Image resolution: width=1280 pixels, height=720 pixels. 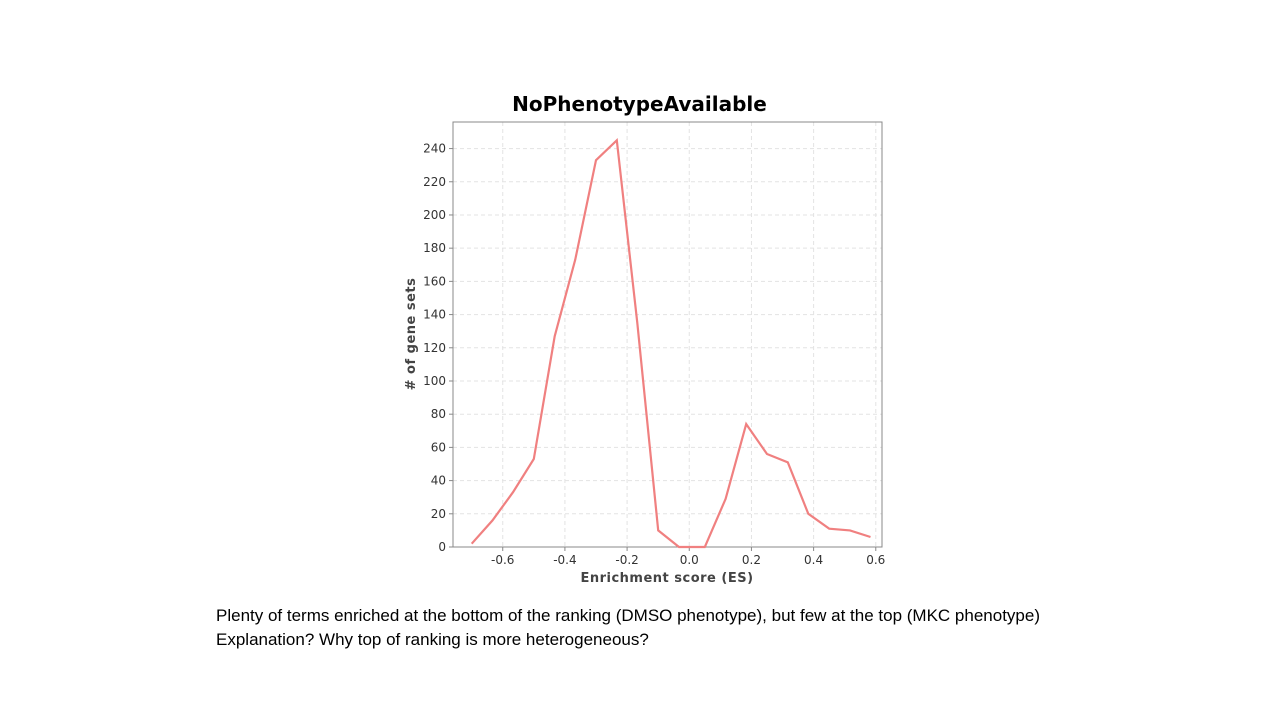 What do you see at coordinates (564, 560) in the screenshot?
I see `x-tick-label: -0.4` at bounding box center [564, 560].